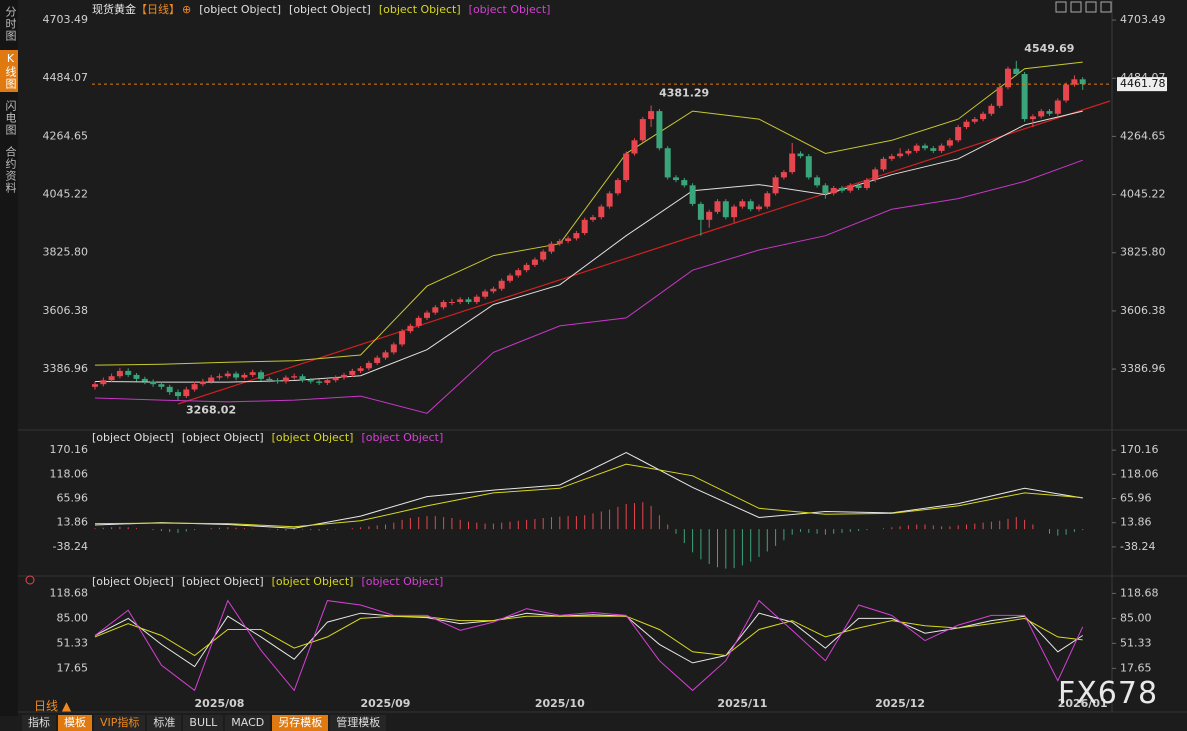 Image resolution: width=1187 pixels, height=731 pixels. What do you see at coordinates (1083, 703) in the screenshot?
I see `x-tick-label: 2026/01` at bounding box center [1083, 703].